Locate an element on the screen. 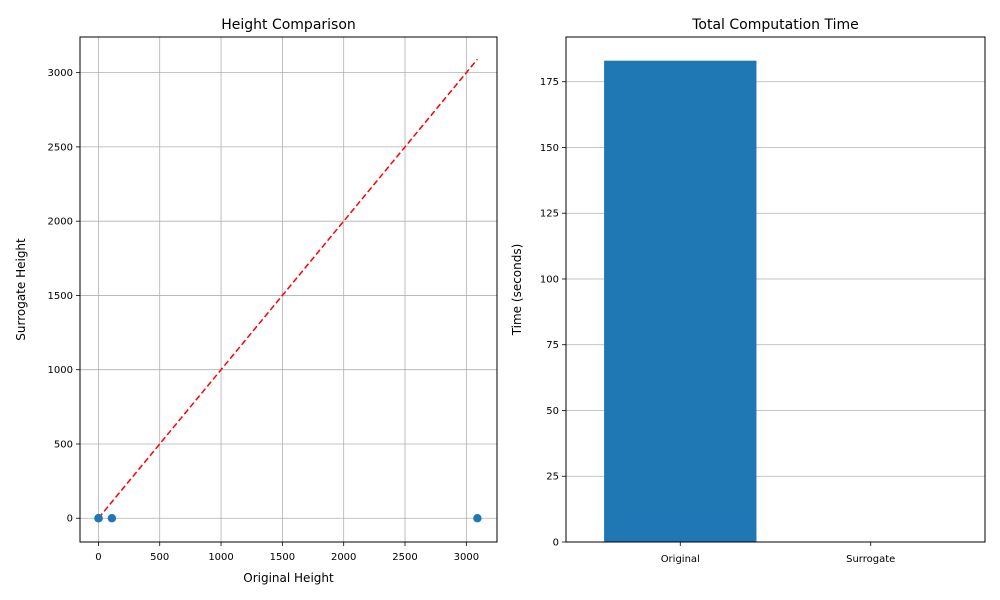 Image resolution: width=1000 pixels, height=600 pixels. scatter-y-tick-label: 3000 is located at coordinates (60, 73).